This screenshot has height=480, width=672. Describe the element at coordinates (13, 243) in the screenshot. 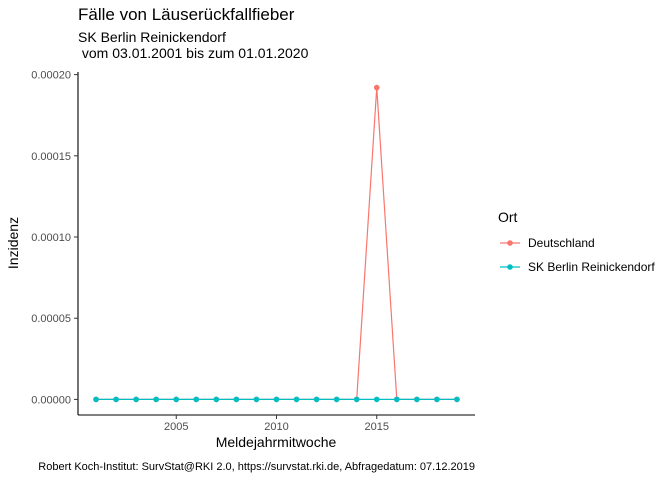

I see `y-axis-label: Inzidenz` at that location.